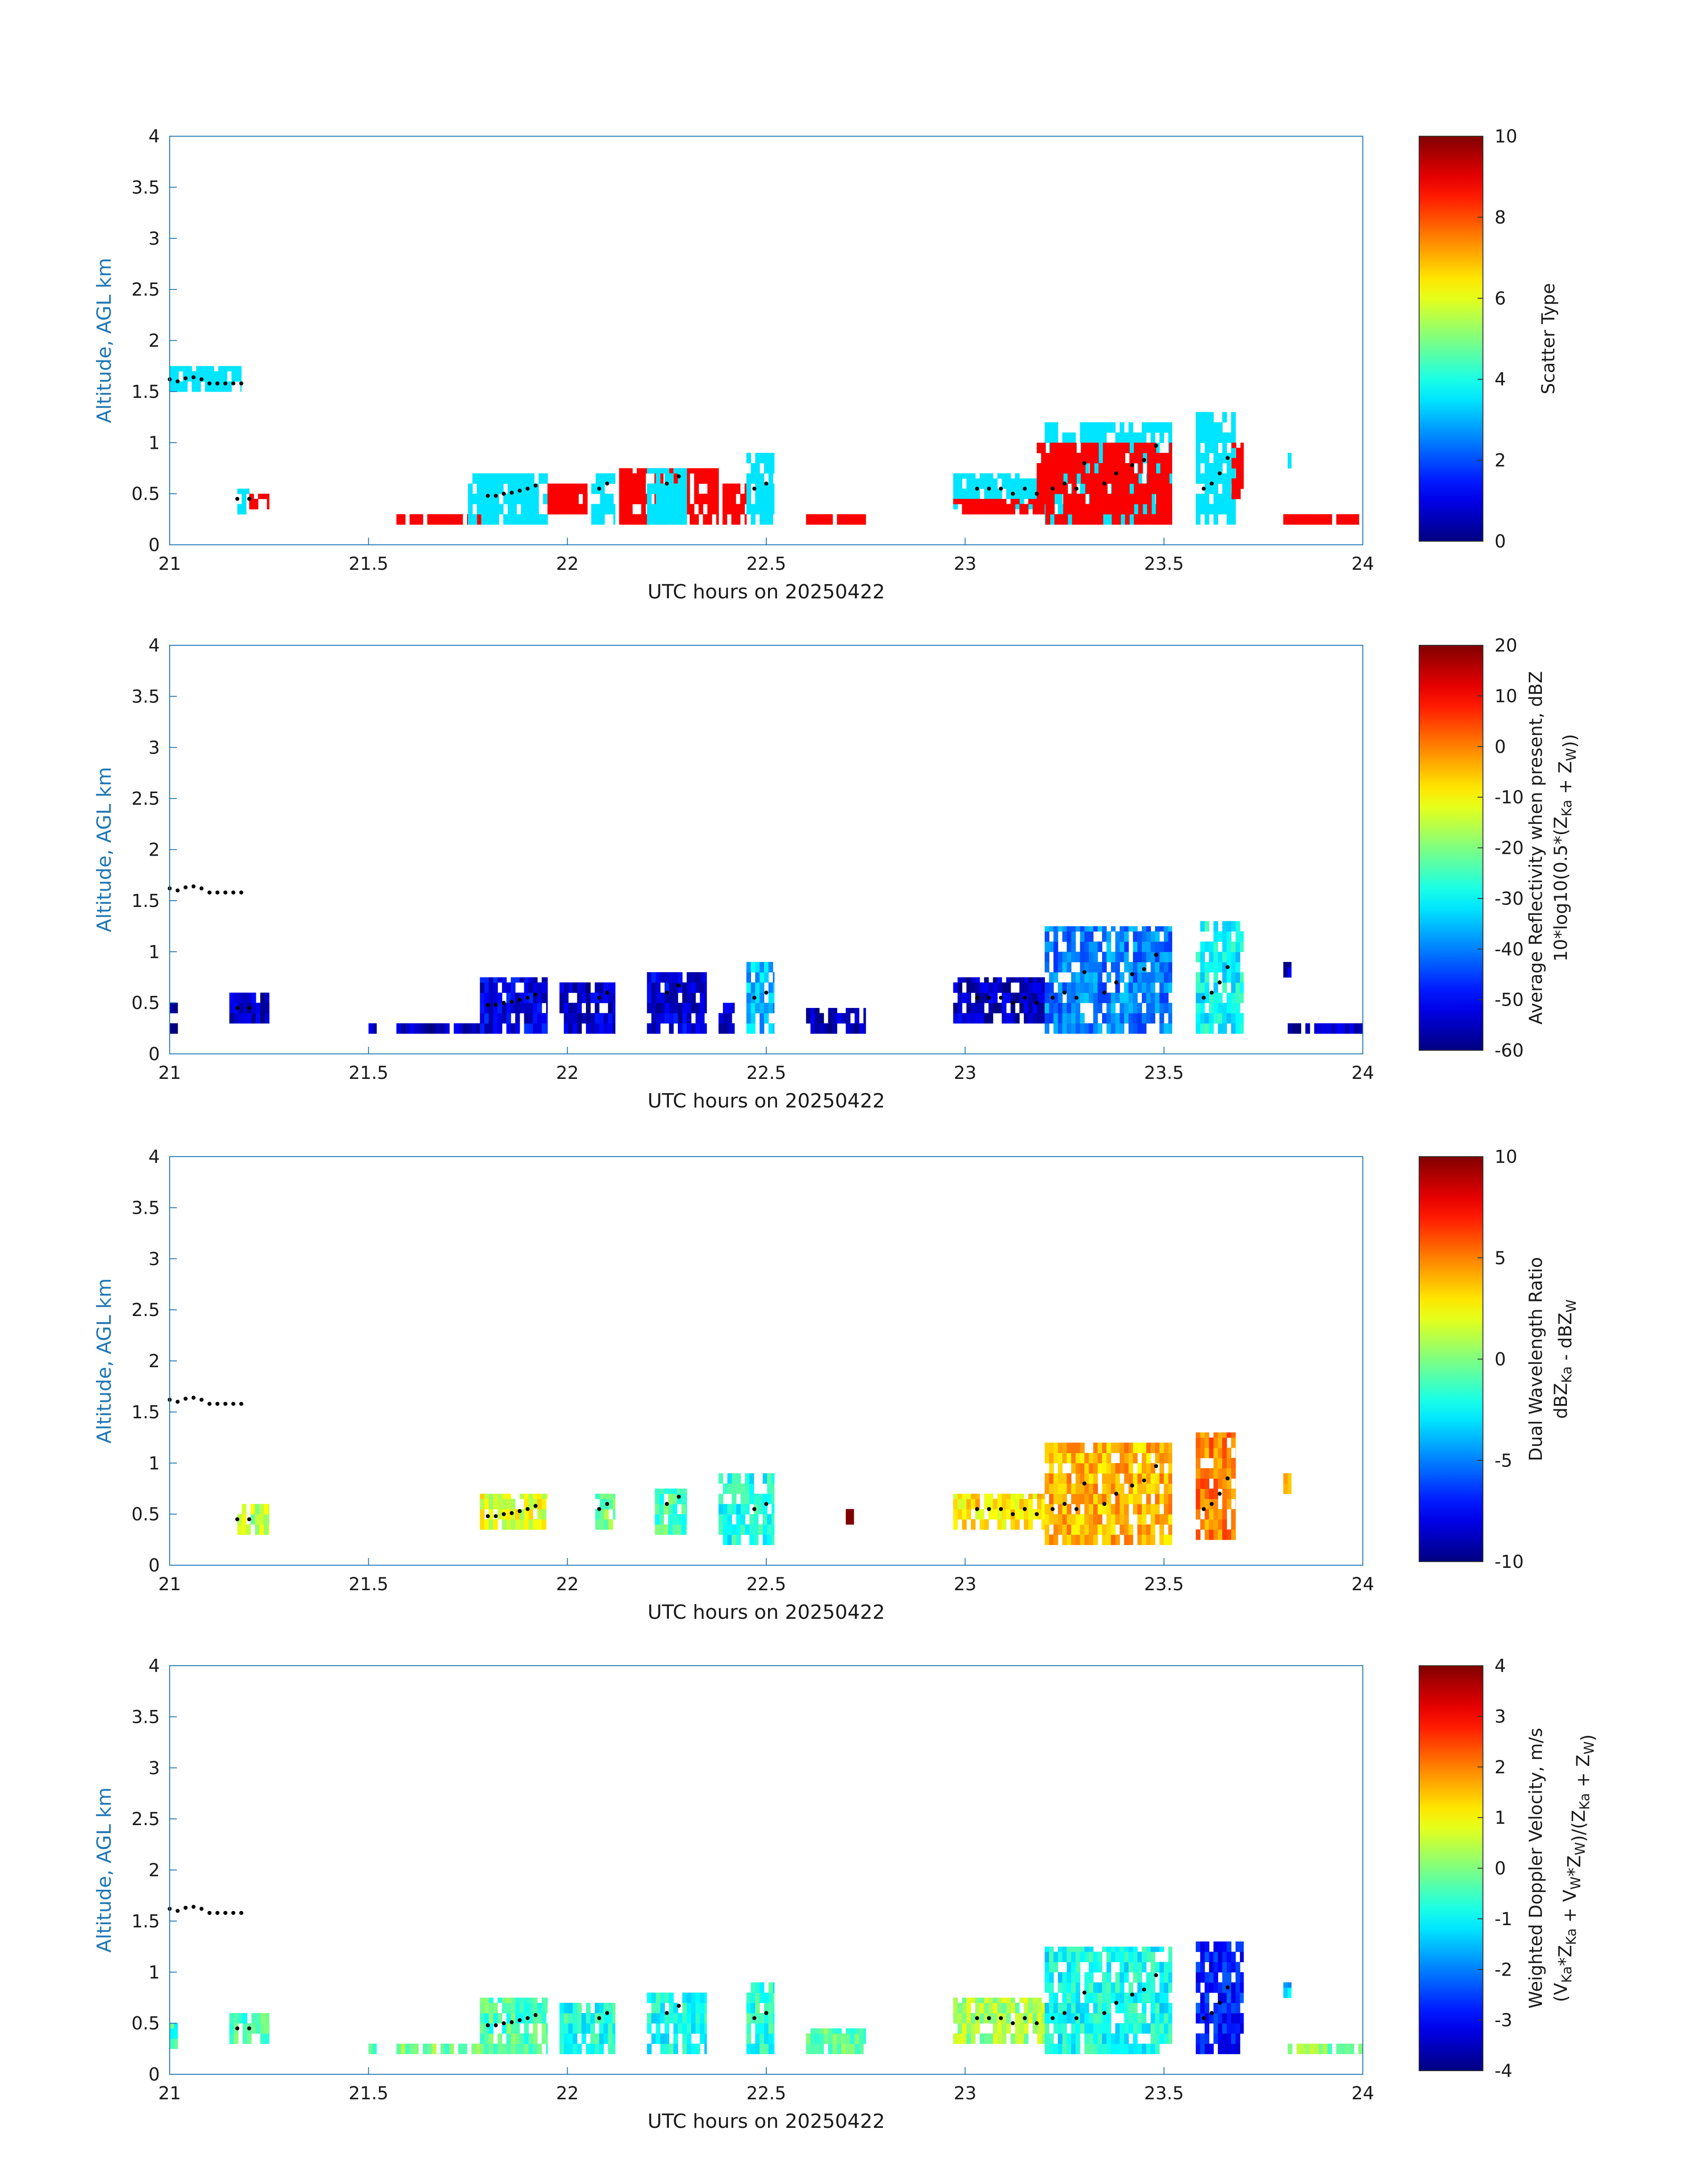 This screenshot has height=2177, width=1708. Describe the element at coordinates (1164, 564) in the screenshot. I see `x-tick-label: 23.5` at that location.